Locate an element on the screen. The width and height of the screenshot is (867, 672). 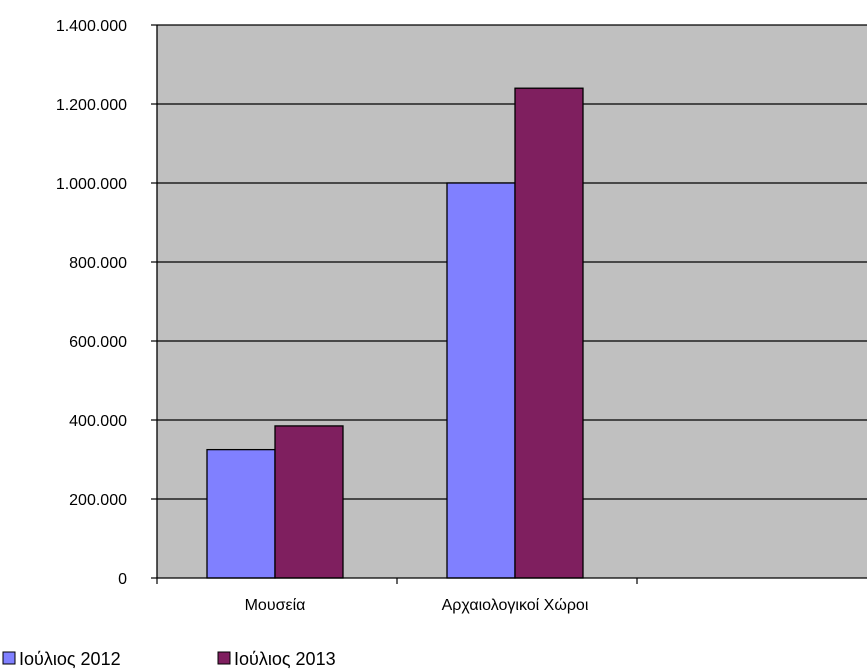
legend-label: Ιούλιος 2012 is located at coordinates (70, 659).